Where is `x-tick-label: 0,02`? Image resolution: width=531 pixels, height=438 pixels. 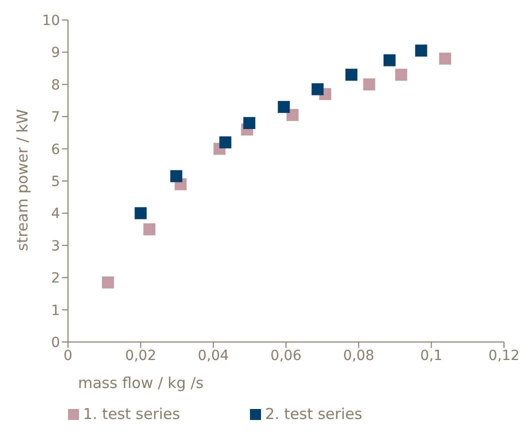 x-tick-label: 0,02 is located at coordinates (140, 356).